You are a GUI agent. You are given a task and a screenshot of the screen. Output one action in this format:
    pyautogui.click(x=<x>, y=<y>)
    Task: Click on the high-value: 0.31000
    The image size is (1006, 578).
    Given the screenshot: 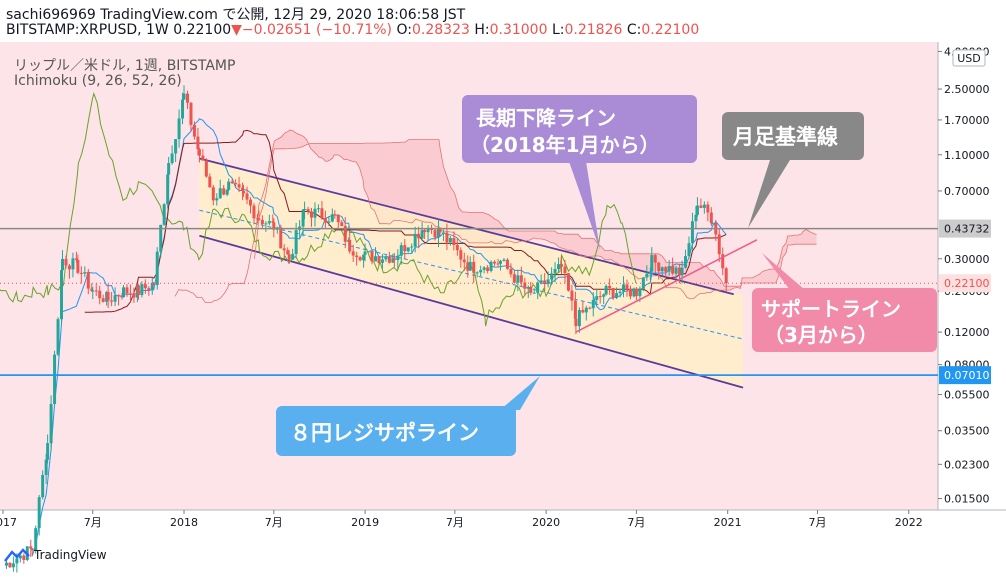 What is the action you would take?
    pyautogui.click(x=518, y=30)
    